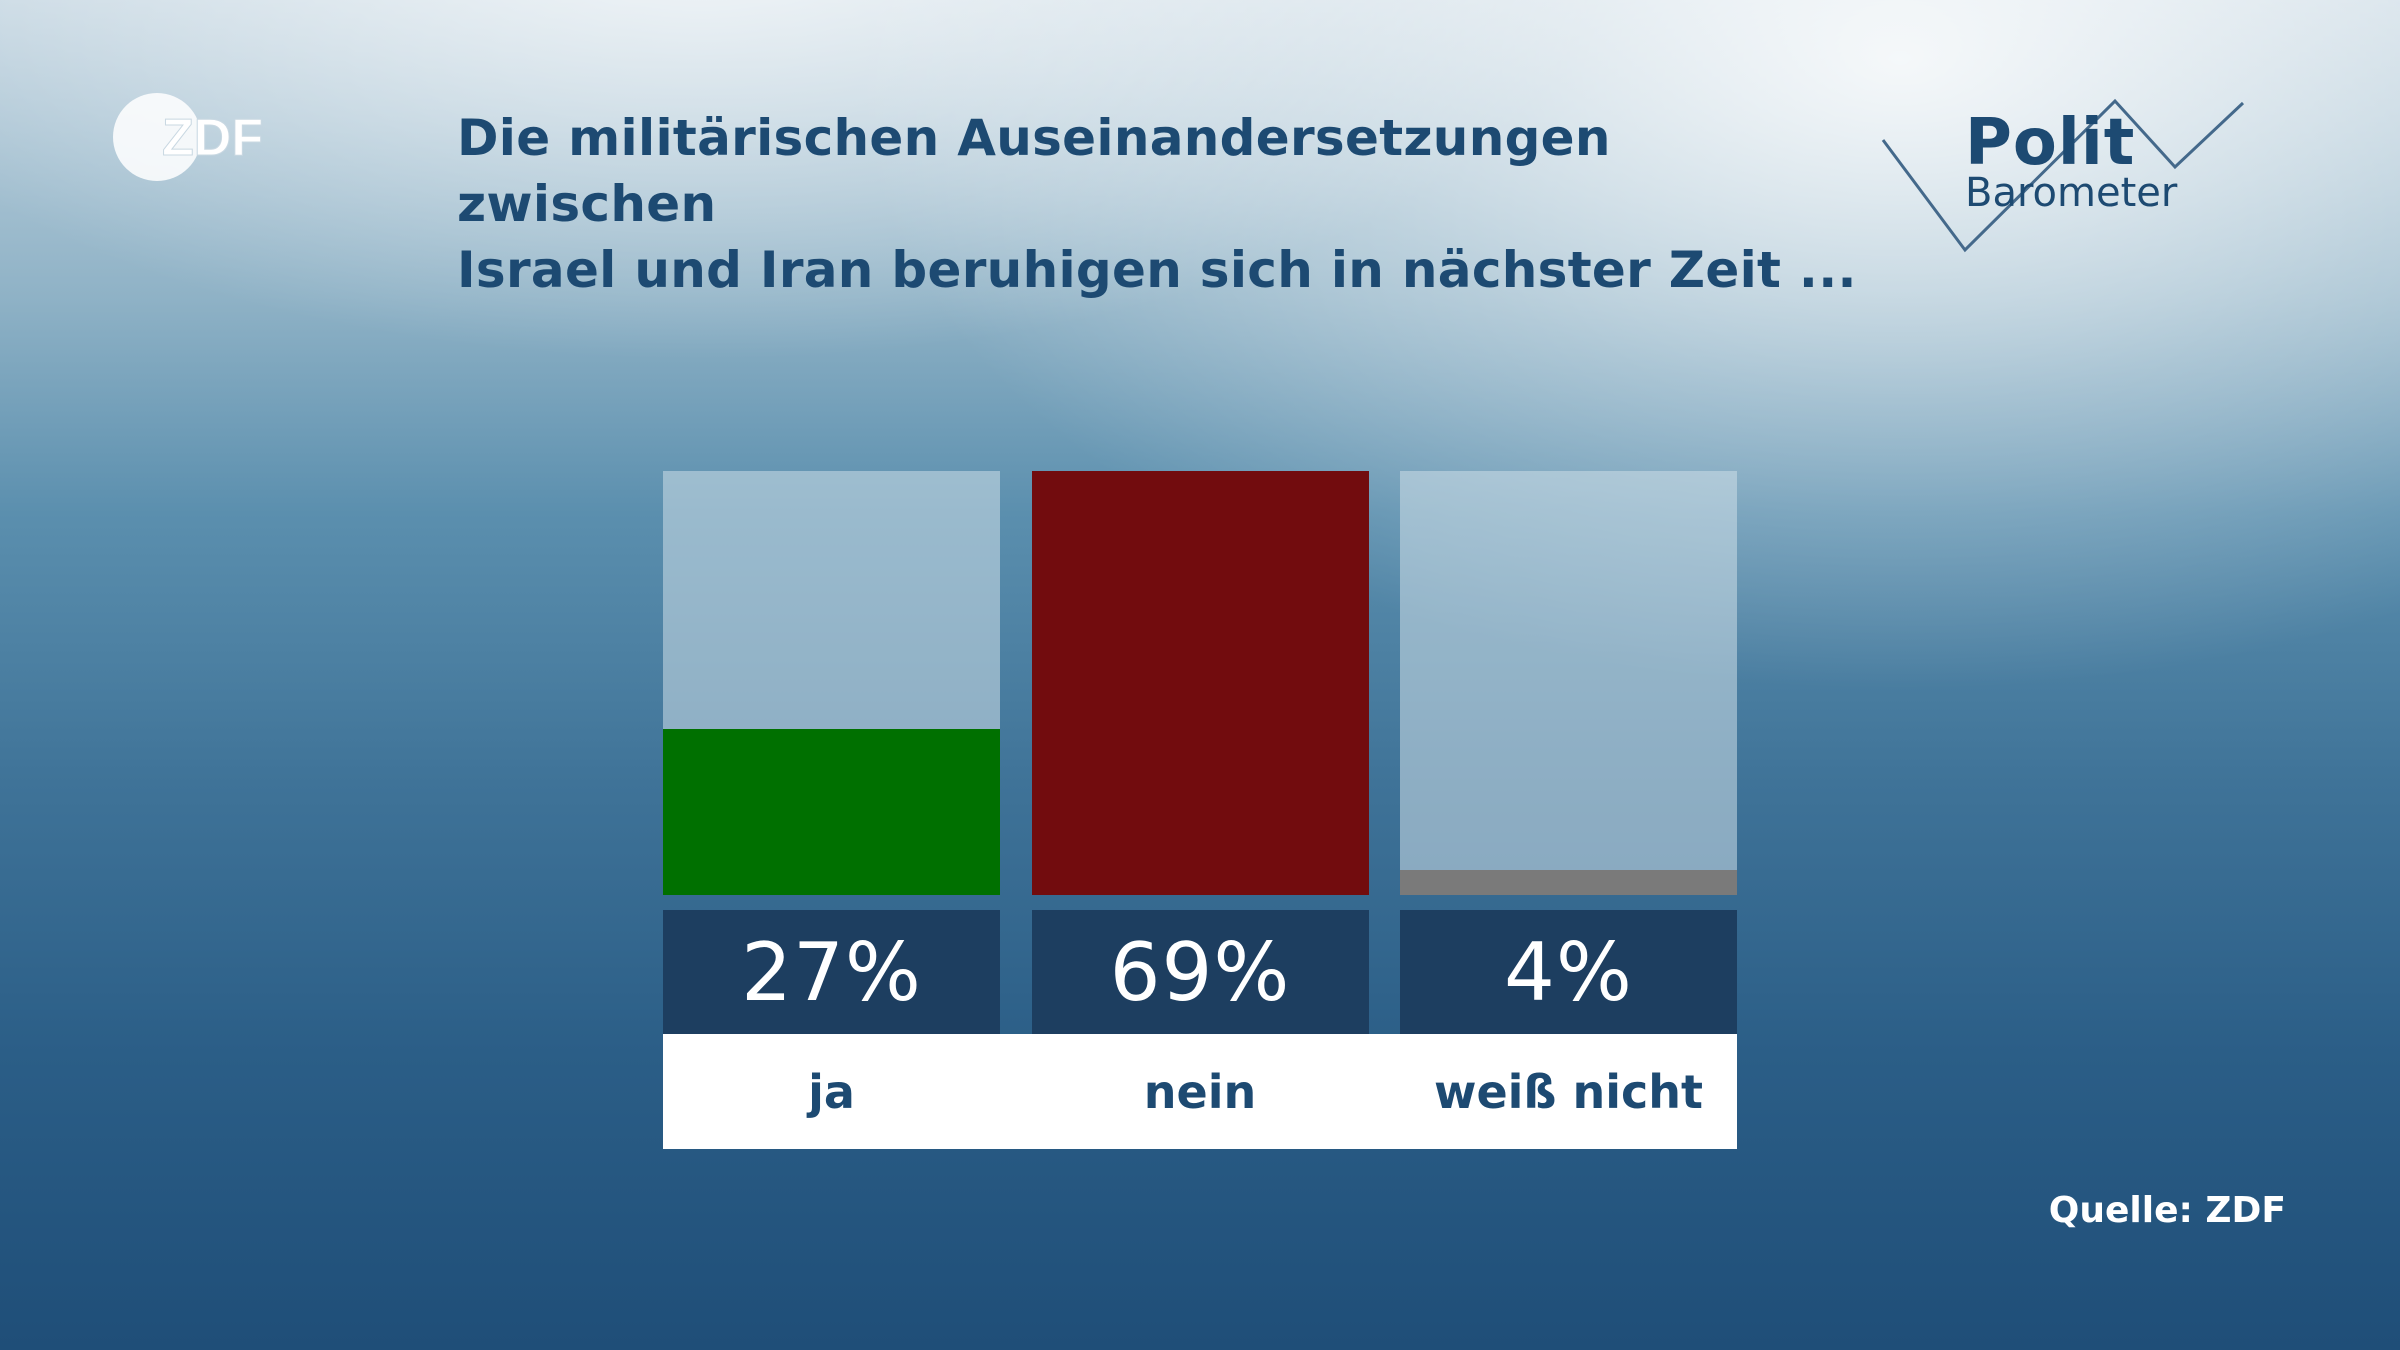 The image size is (2400, 1350). I want to click on category-label-nein: nein, so click(1200, 1091).